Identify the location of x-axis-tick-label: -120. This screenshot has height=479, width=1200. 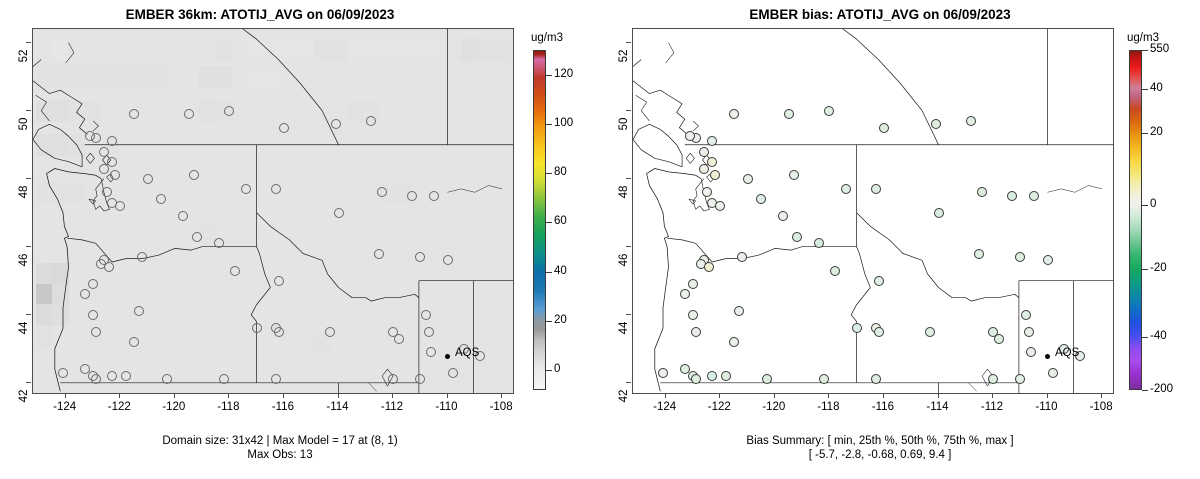
(774, 407).